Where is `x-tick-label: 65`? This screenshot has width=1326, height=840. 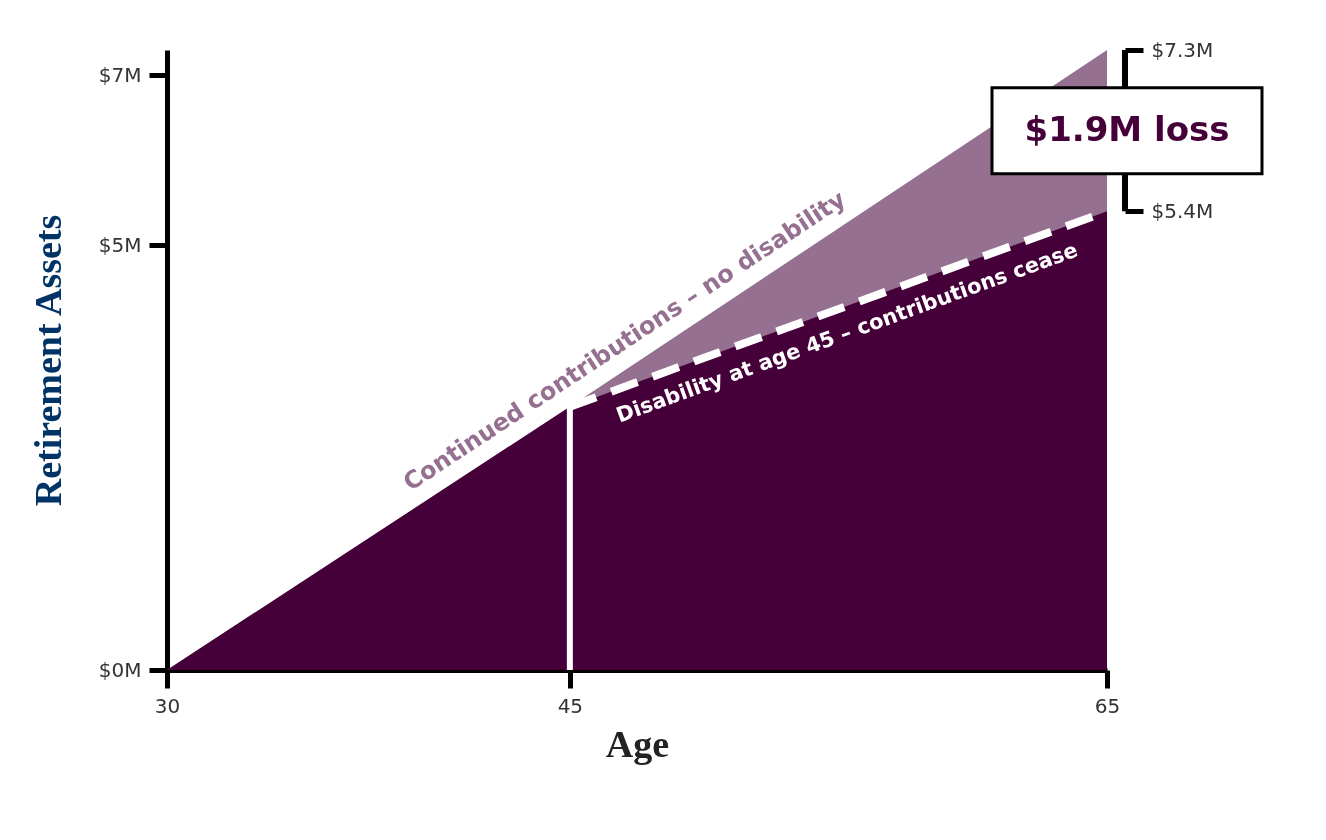 x-tick-label: 65 is located at coordinates (1107, 705).